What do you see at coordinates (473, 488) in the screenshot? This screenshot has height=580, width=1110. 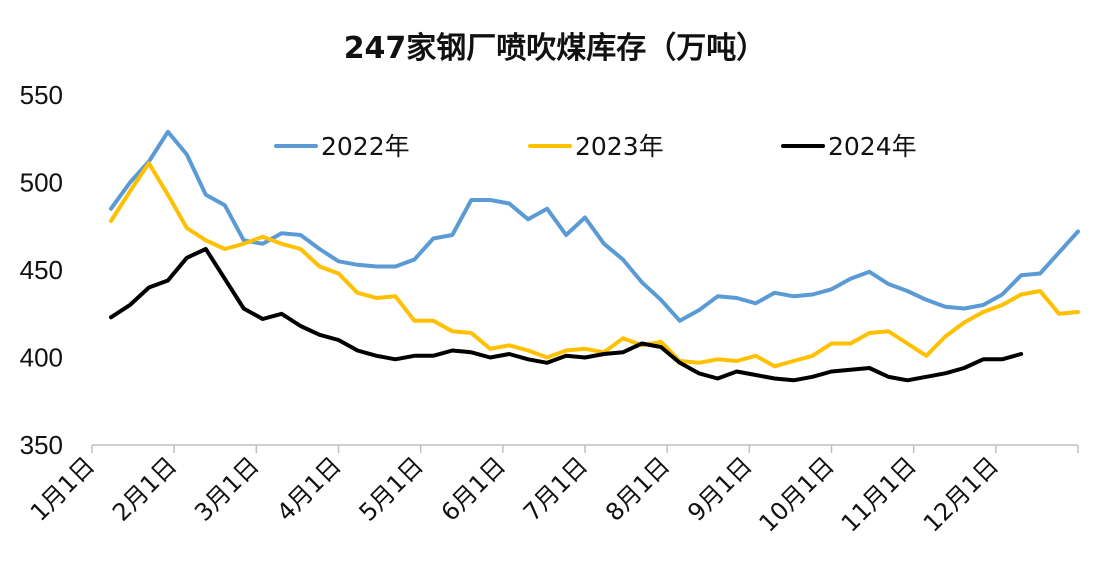 I see `x-tick-label: 6月1日` at bounding box center [473, 488].